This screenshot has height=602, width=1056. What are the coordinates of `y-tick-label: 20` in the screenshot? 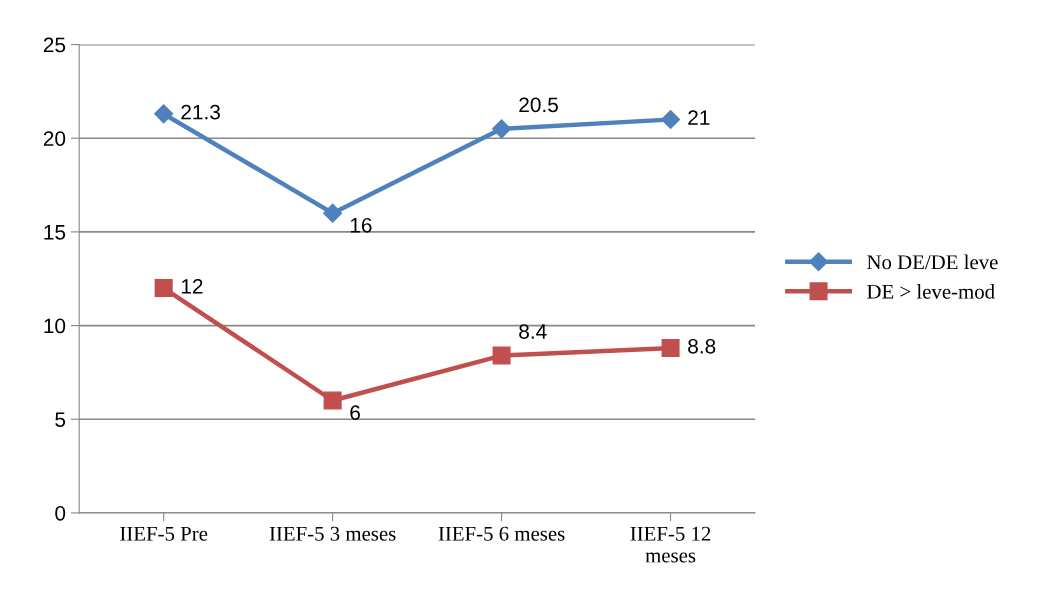 It's located at (54, 138).